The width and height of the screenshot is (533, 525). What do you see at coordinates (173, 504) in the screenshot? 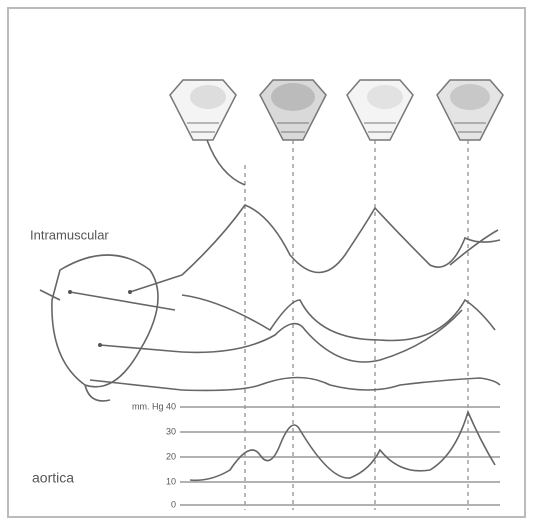
I see `scale-label: 0` at bounding box center [173, 504].